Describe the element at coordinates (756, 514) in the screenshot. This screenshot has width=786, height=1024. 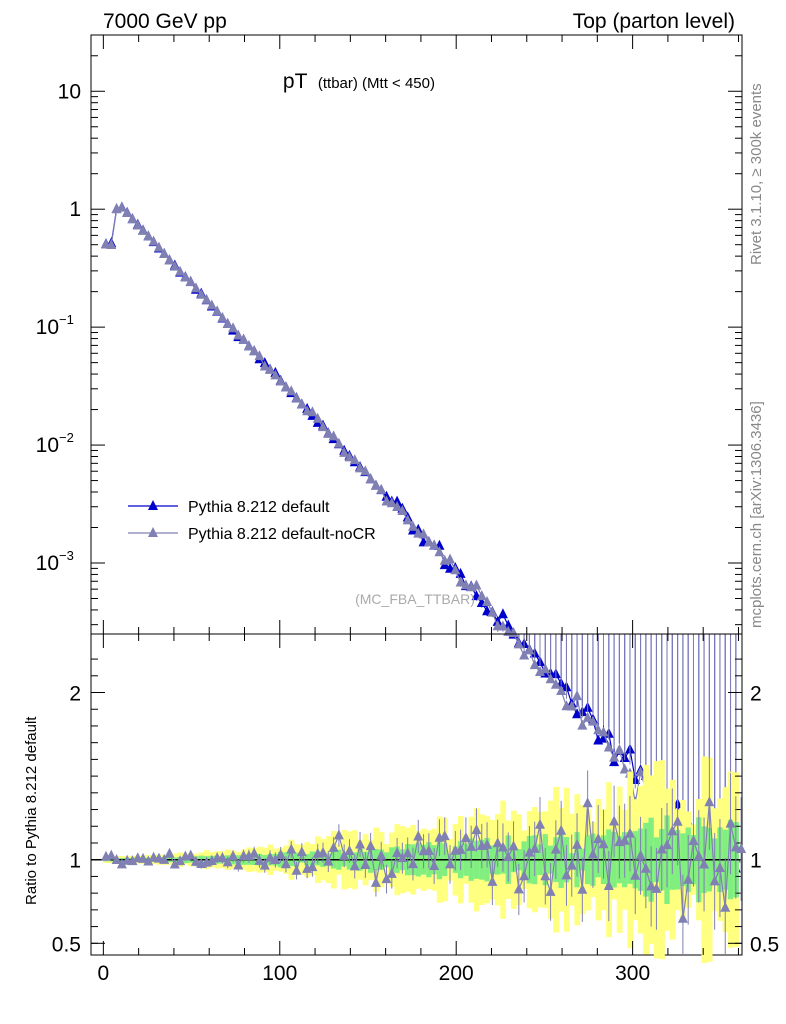
I see `side-label-mcplots: mcplots.cern.ch [arXiv:1306.3436]` at that location.